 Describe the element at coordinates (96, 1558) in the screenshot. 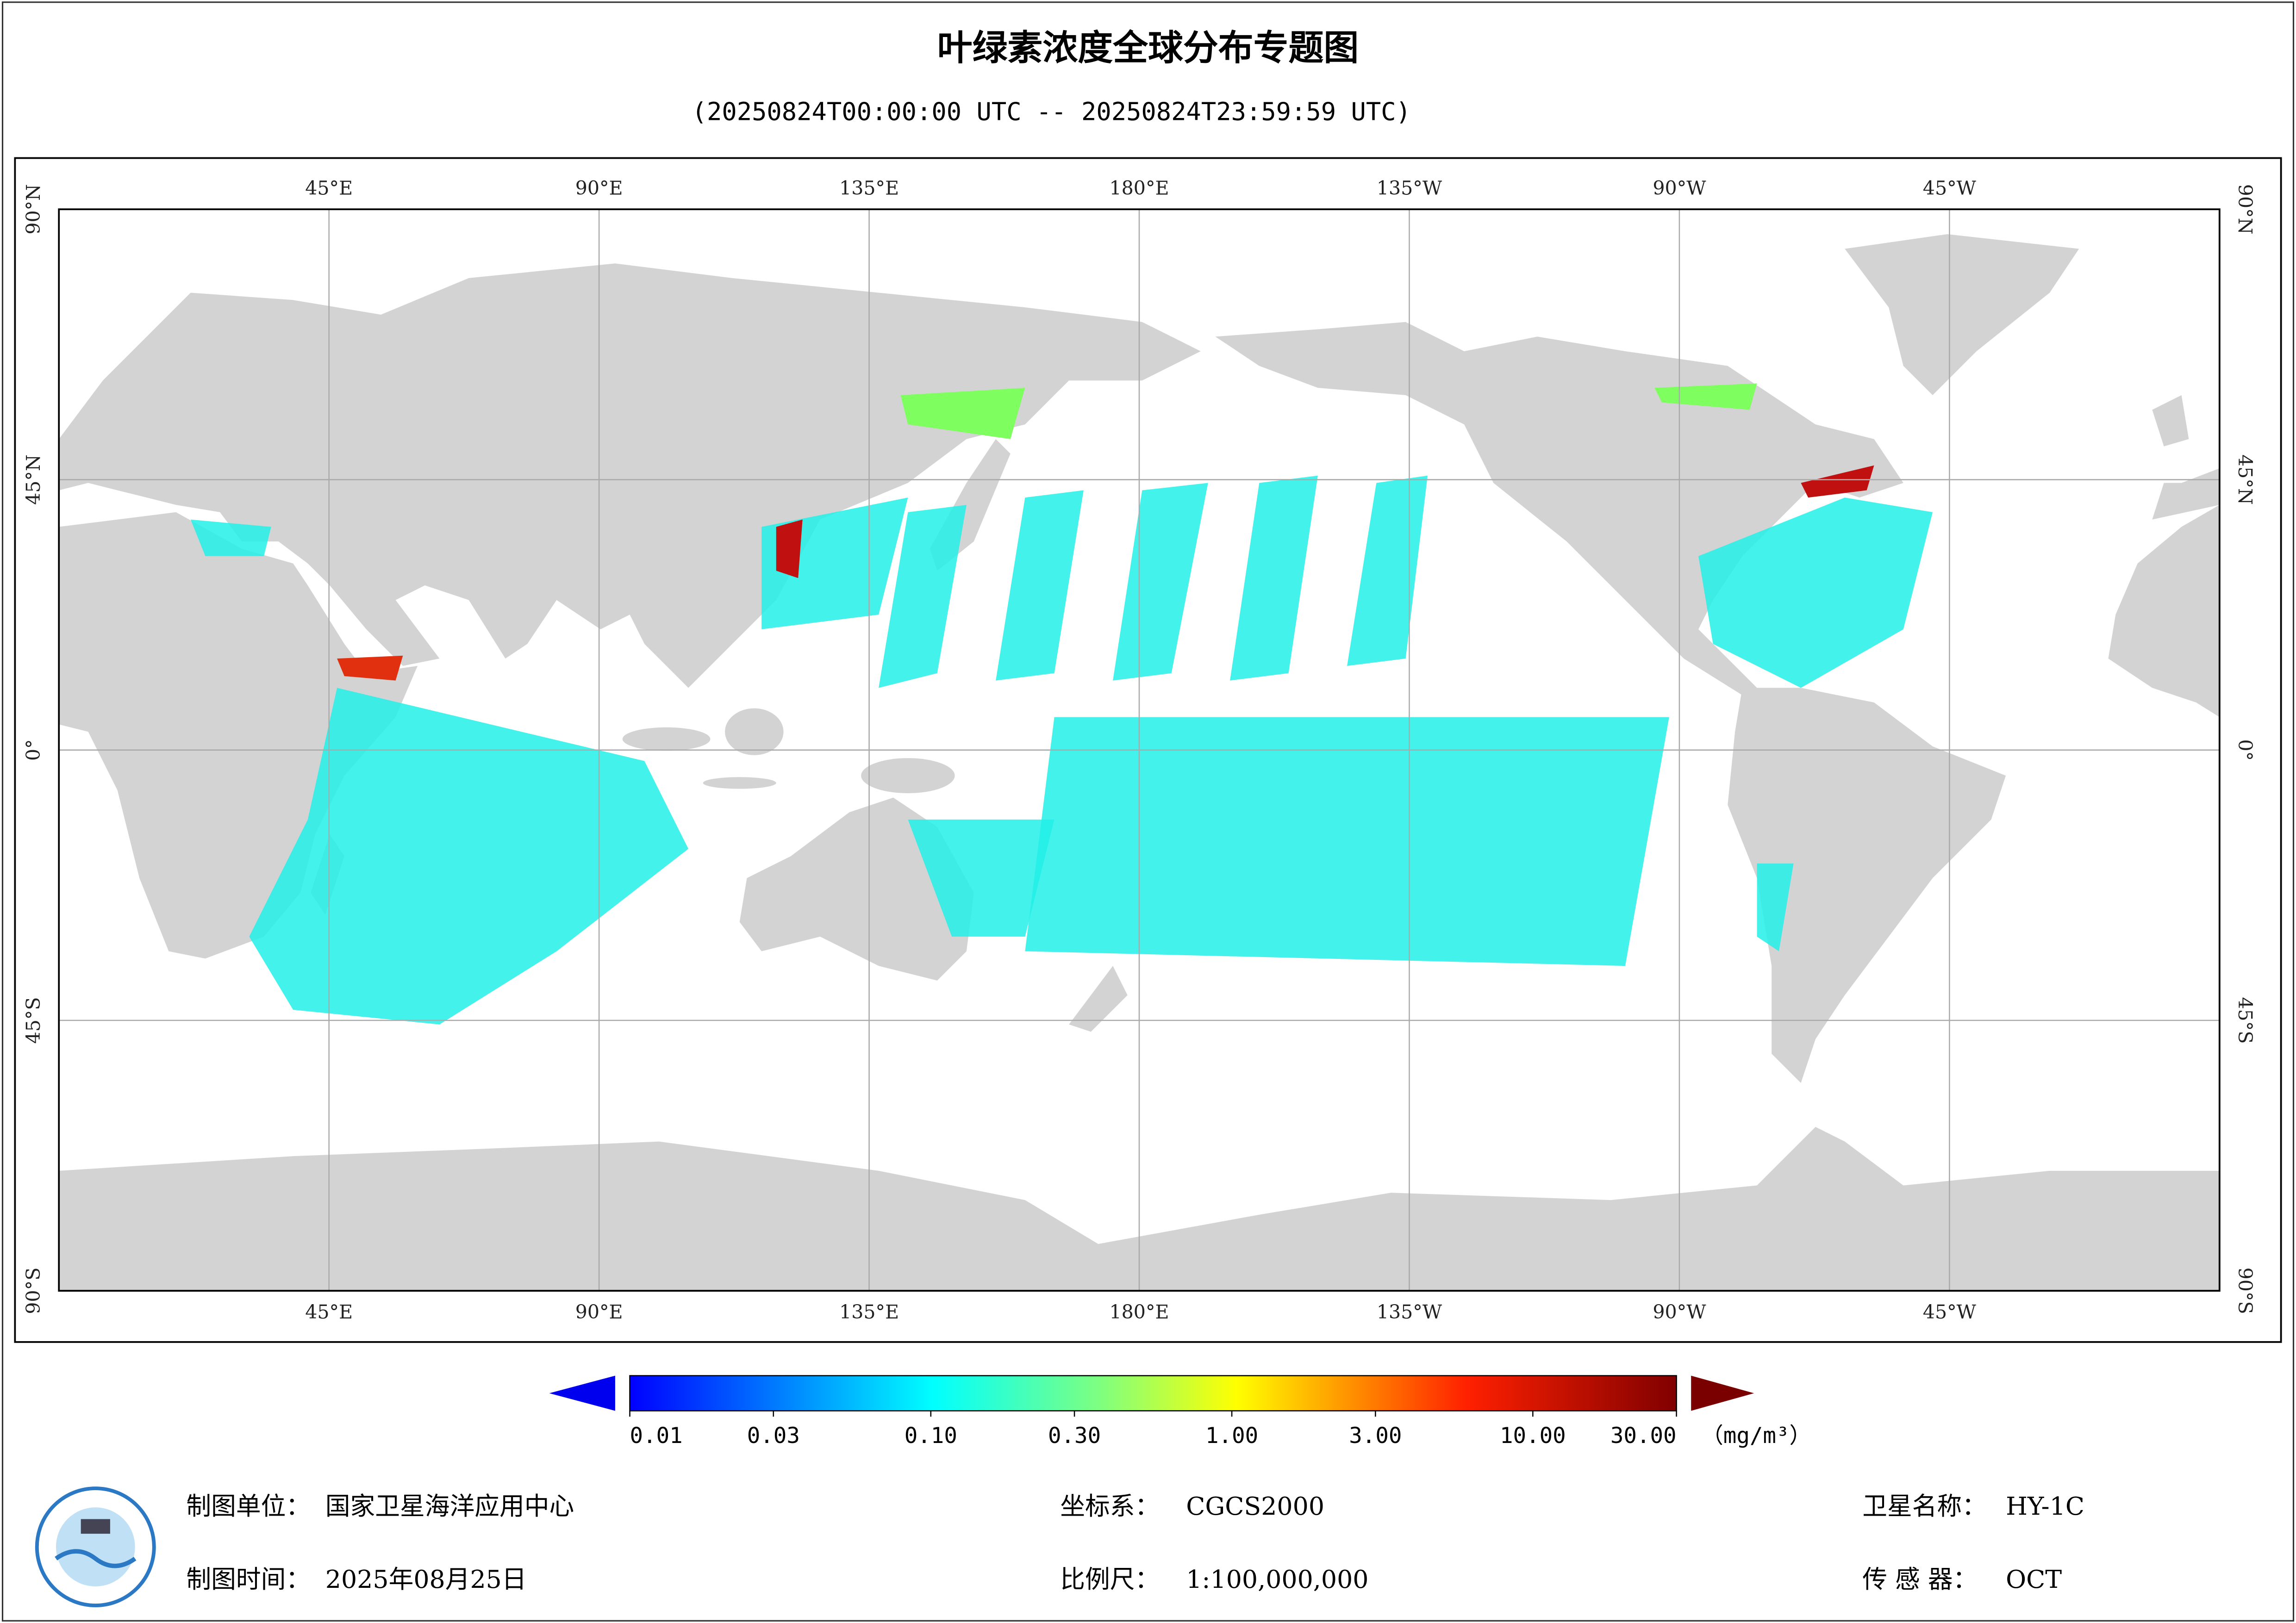

I see `logo-wave` at that location.